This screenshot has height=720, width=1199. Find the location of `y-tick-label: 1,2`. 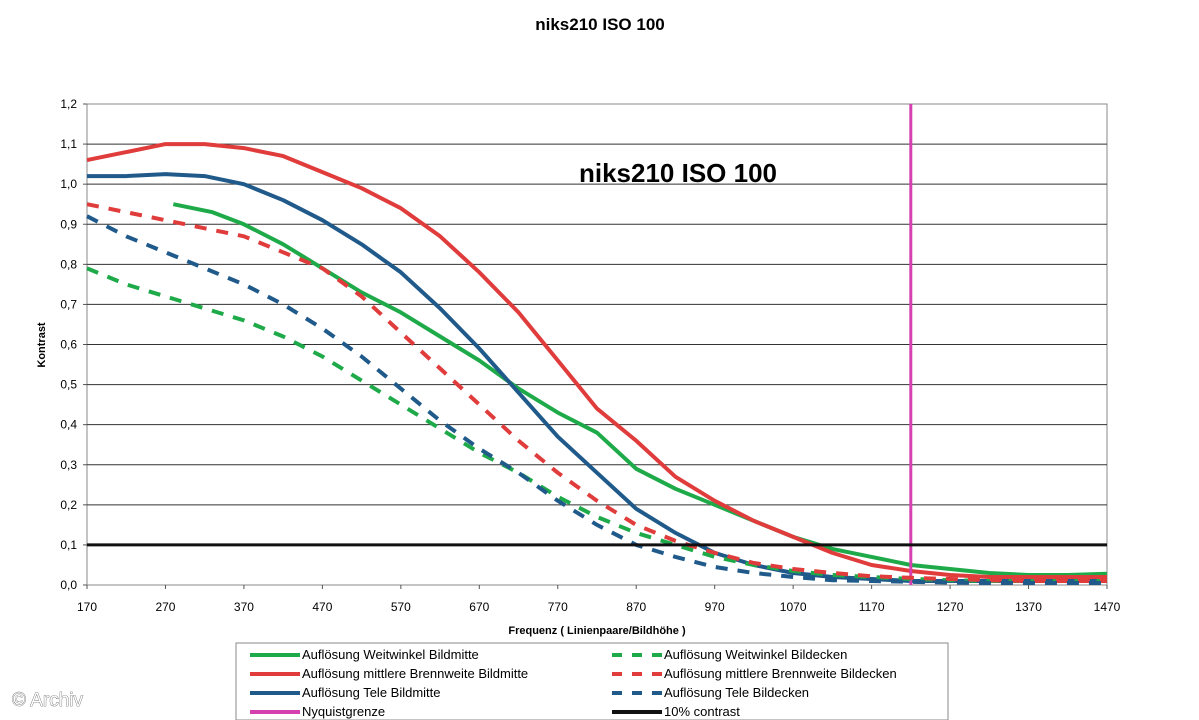

y-tick-label: 1,2 is located at coordinates (68, 104).